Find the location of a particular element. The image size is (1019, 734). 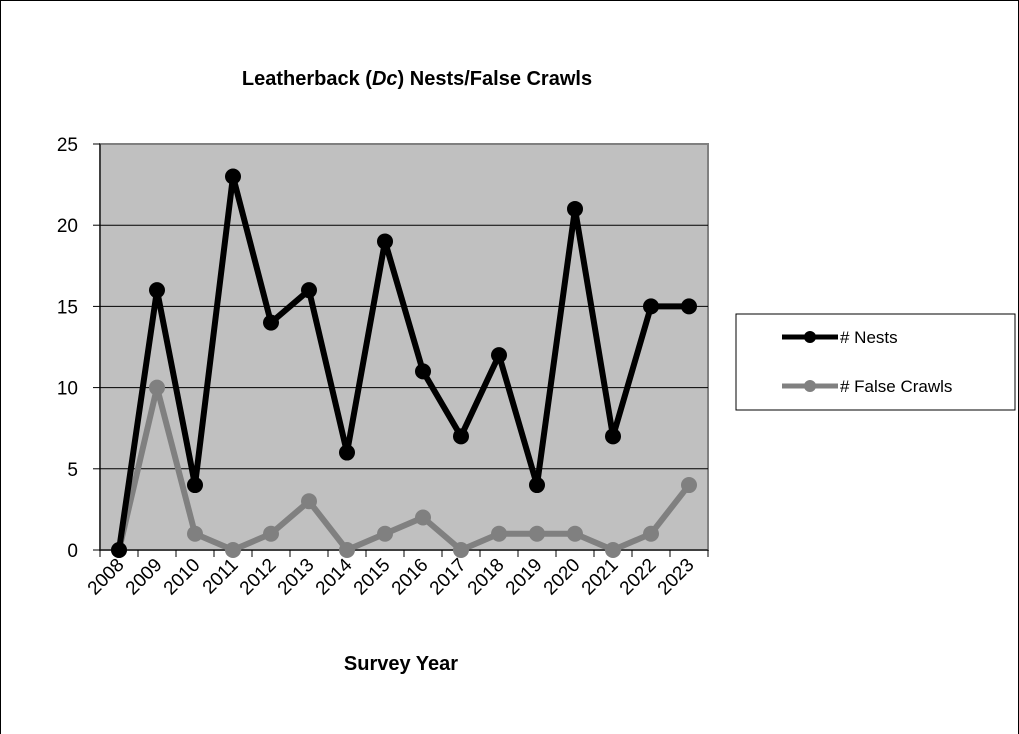

y-tick-label: 10 is located at coordinates (67, 389).